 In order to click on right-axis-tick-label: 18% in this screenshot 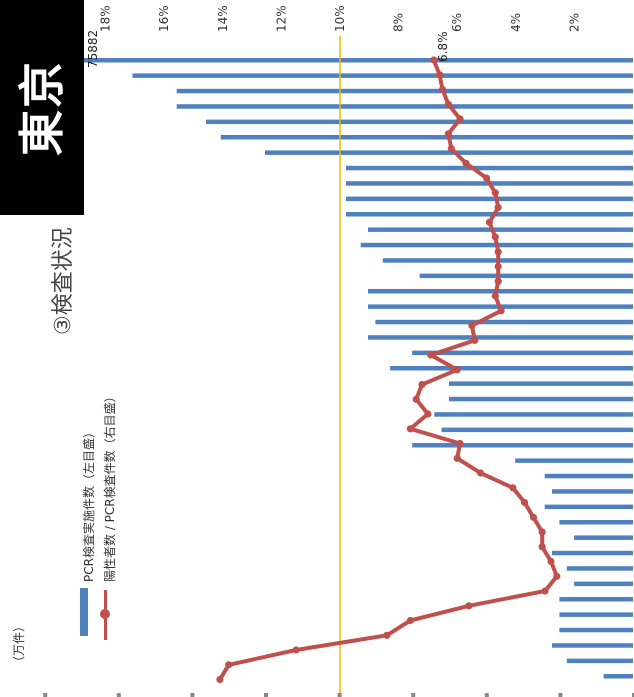, I will do `click(106, 18)`.